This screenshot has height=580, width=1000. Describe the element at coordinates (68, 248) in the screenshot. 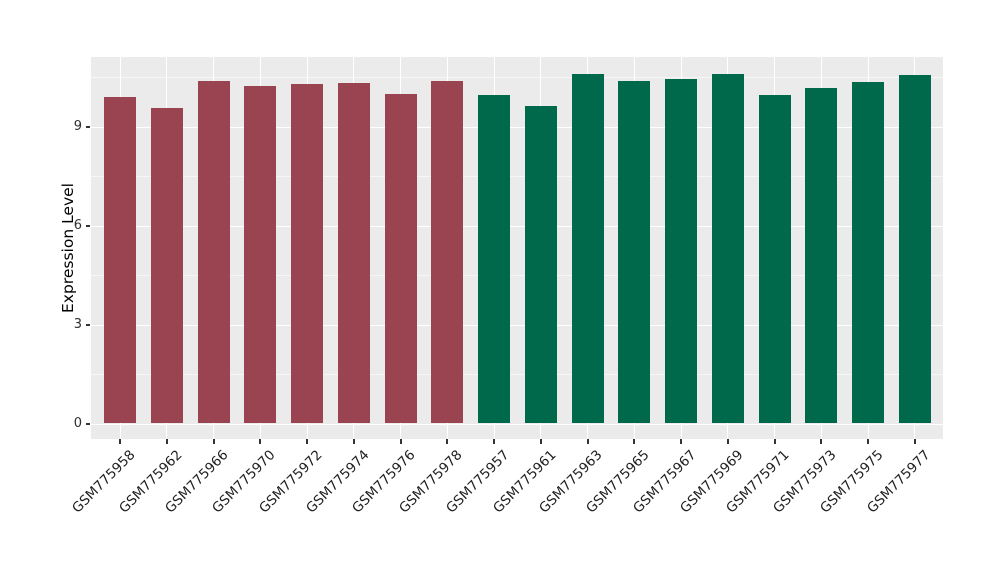

I see `y-axis-title: Expression Level` at that location.